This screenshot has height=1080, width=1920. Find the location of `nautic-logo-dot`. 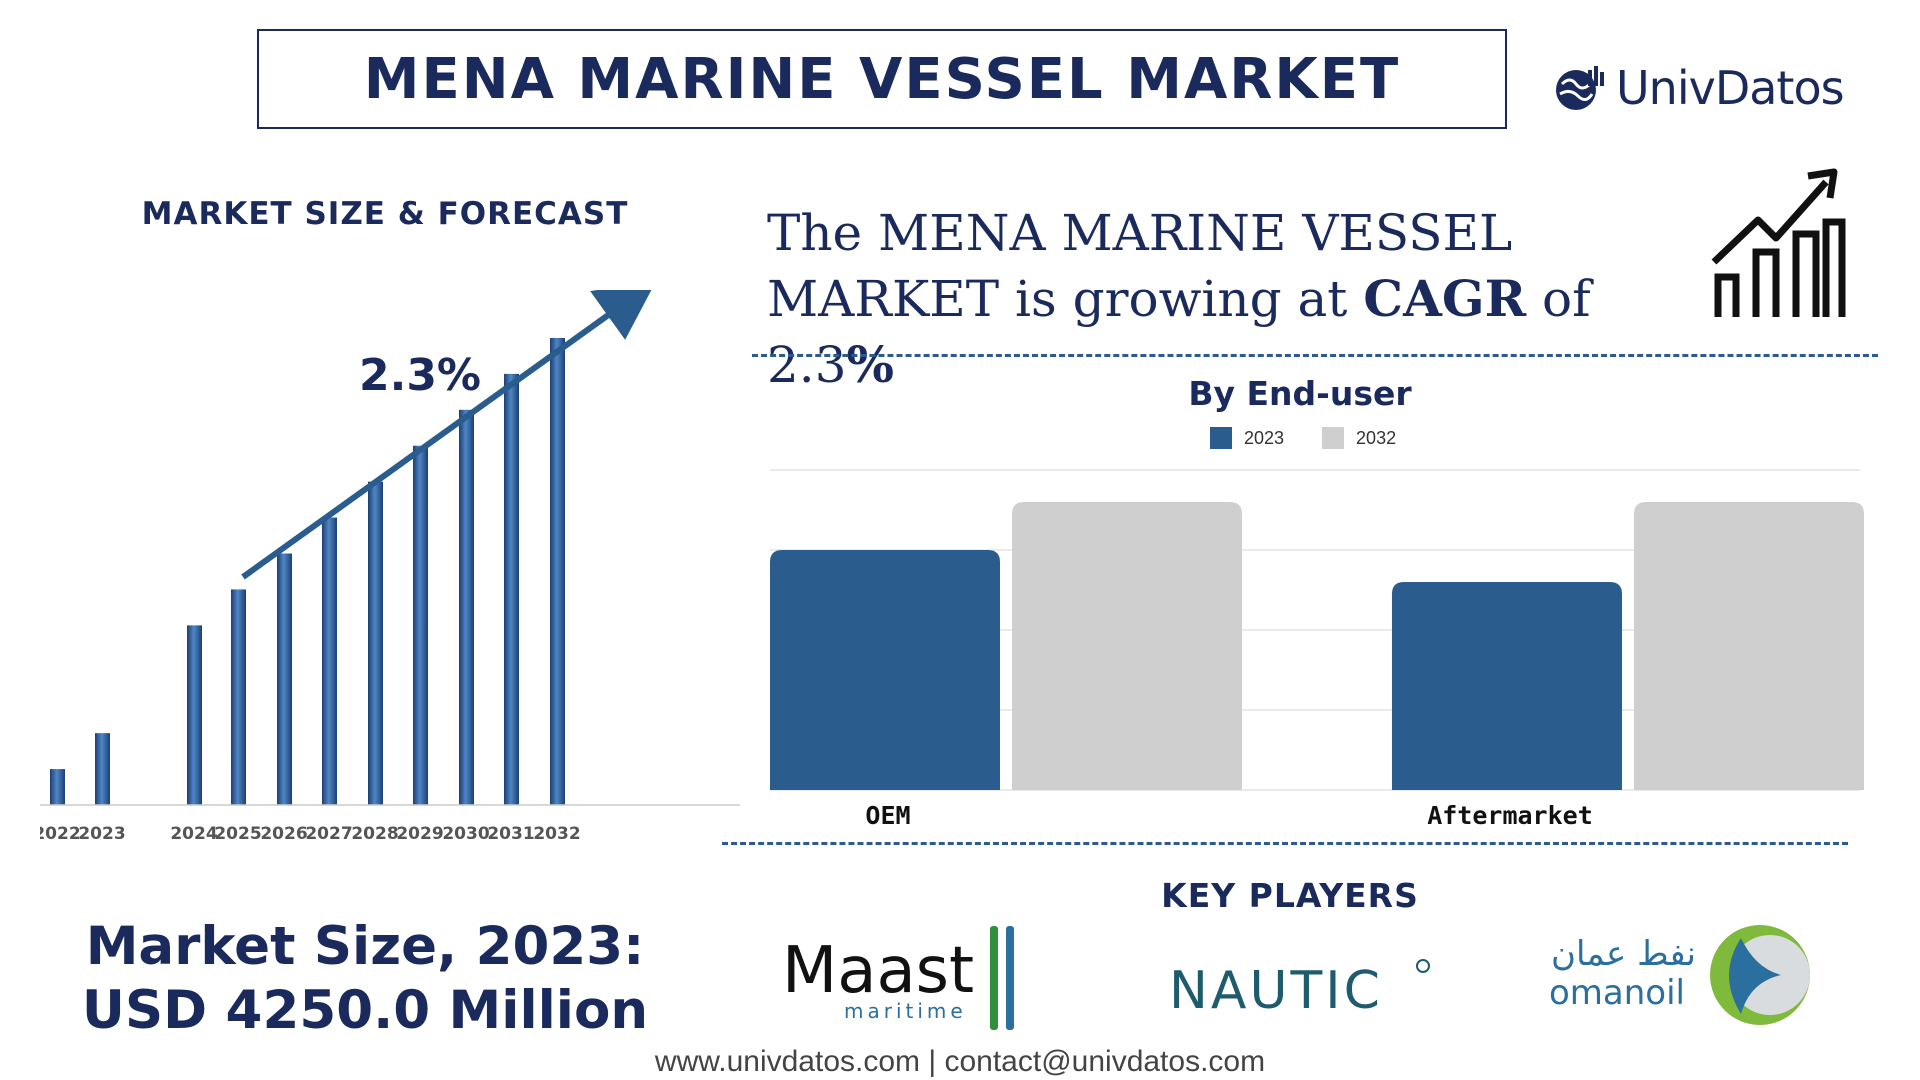

nautic-logo-dot is located at coordinates (1423, 966).